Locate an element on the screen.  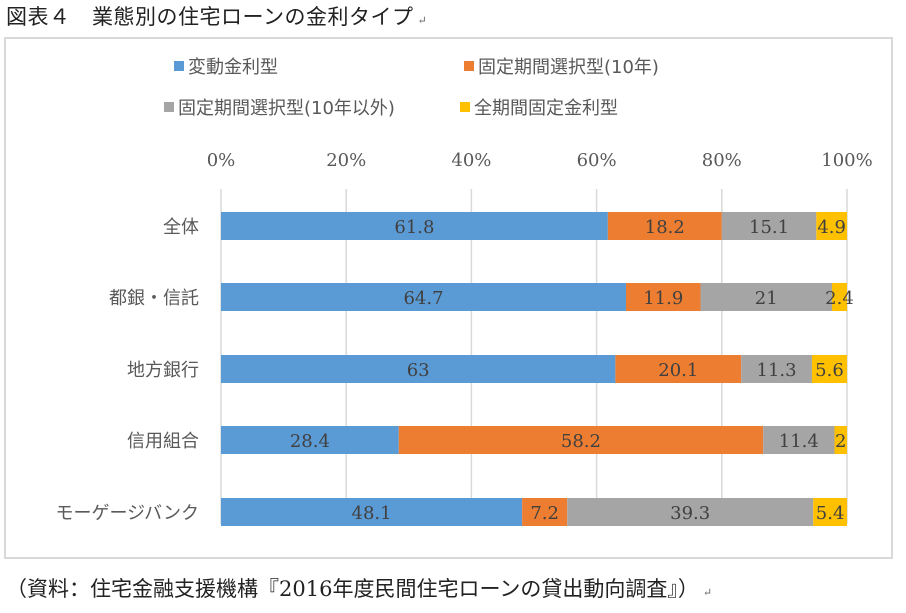
x-tick-label: 20% is located at coordinates (346, 160).